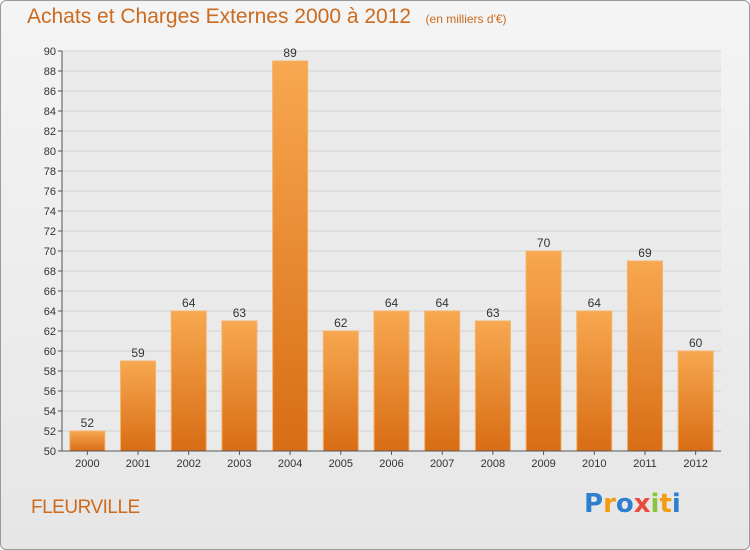  I want to click on y-tick-label: 72, so click(50, 232).